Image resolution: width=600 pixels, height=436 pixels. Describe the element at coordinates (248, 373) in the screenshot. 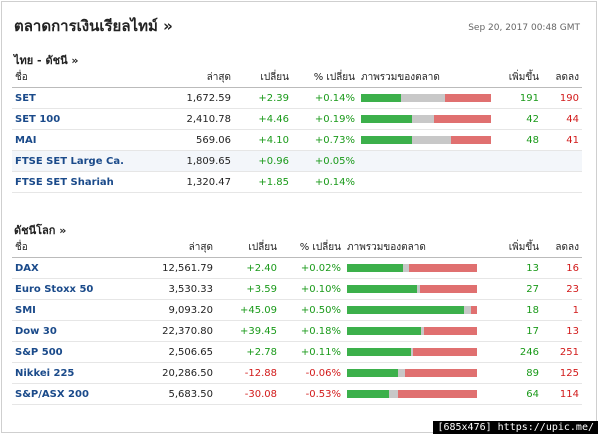

I see `change-value: -12.88` at that location.